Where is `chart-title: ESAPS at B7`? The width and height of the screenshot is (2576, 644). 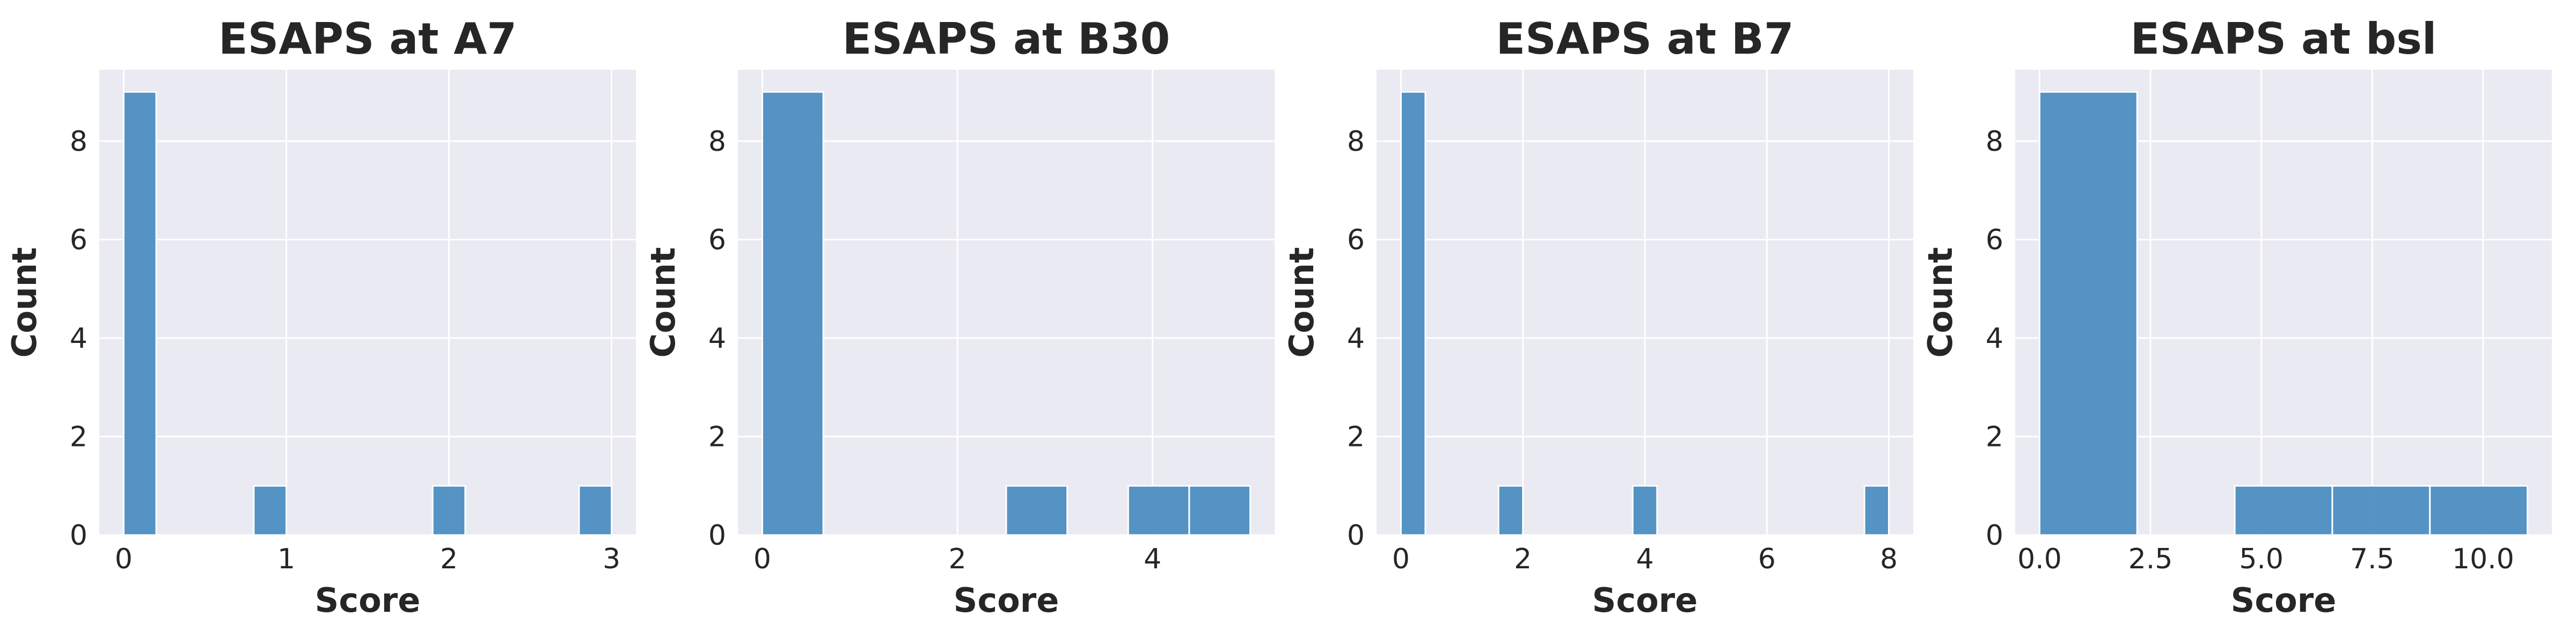 chart-title: ESAPS at B7 is located at coordinates (1645, 39).